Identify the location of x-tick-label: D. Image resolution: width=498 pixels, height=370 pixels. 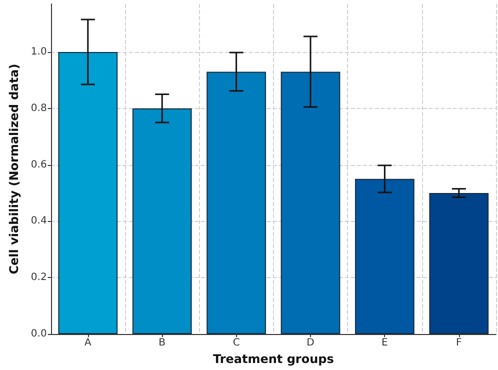
(310, 343).